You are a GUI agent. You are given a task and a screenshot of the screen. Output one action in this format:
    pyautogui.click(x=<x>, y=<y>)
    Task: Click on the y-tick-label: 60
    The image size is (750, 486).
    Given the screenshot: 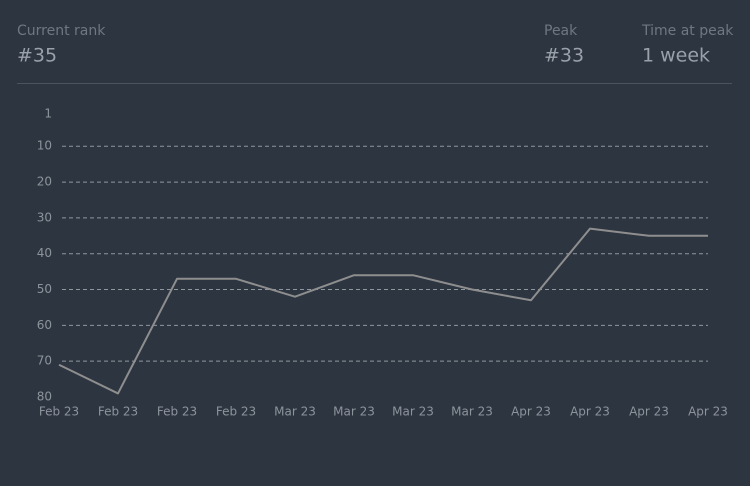 What is the action you would take?
    pyautogui.click(x=44, y=325)
    